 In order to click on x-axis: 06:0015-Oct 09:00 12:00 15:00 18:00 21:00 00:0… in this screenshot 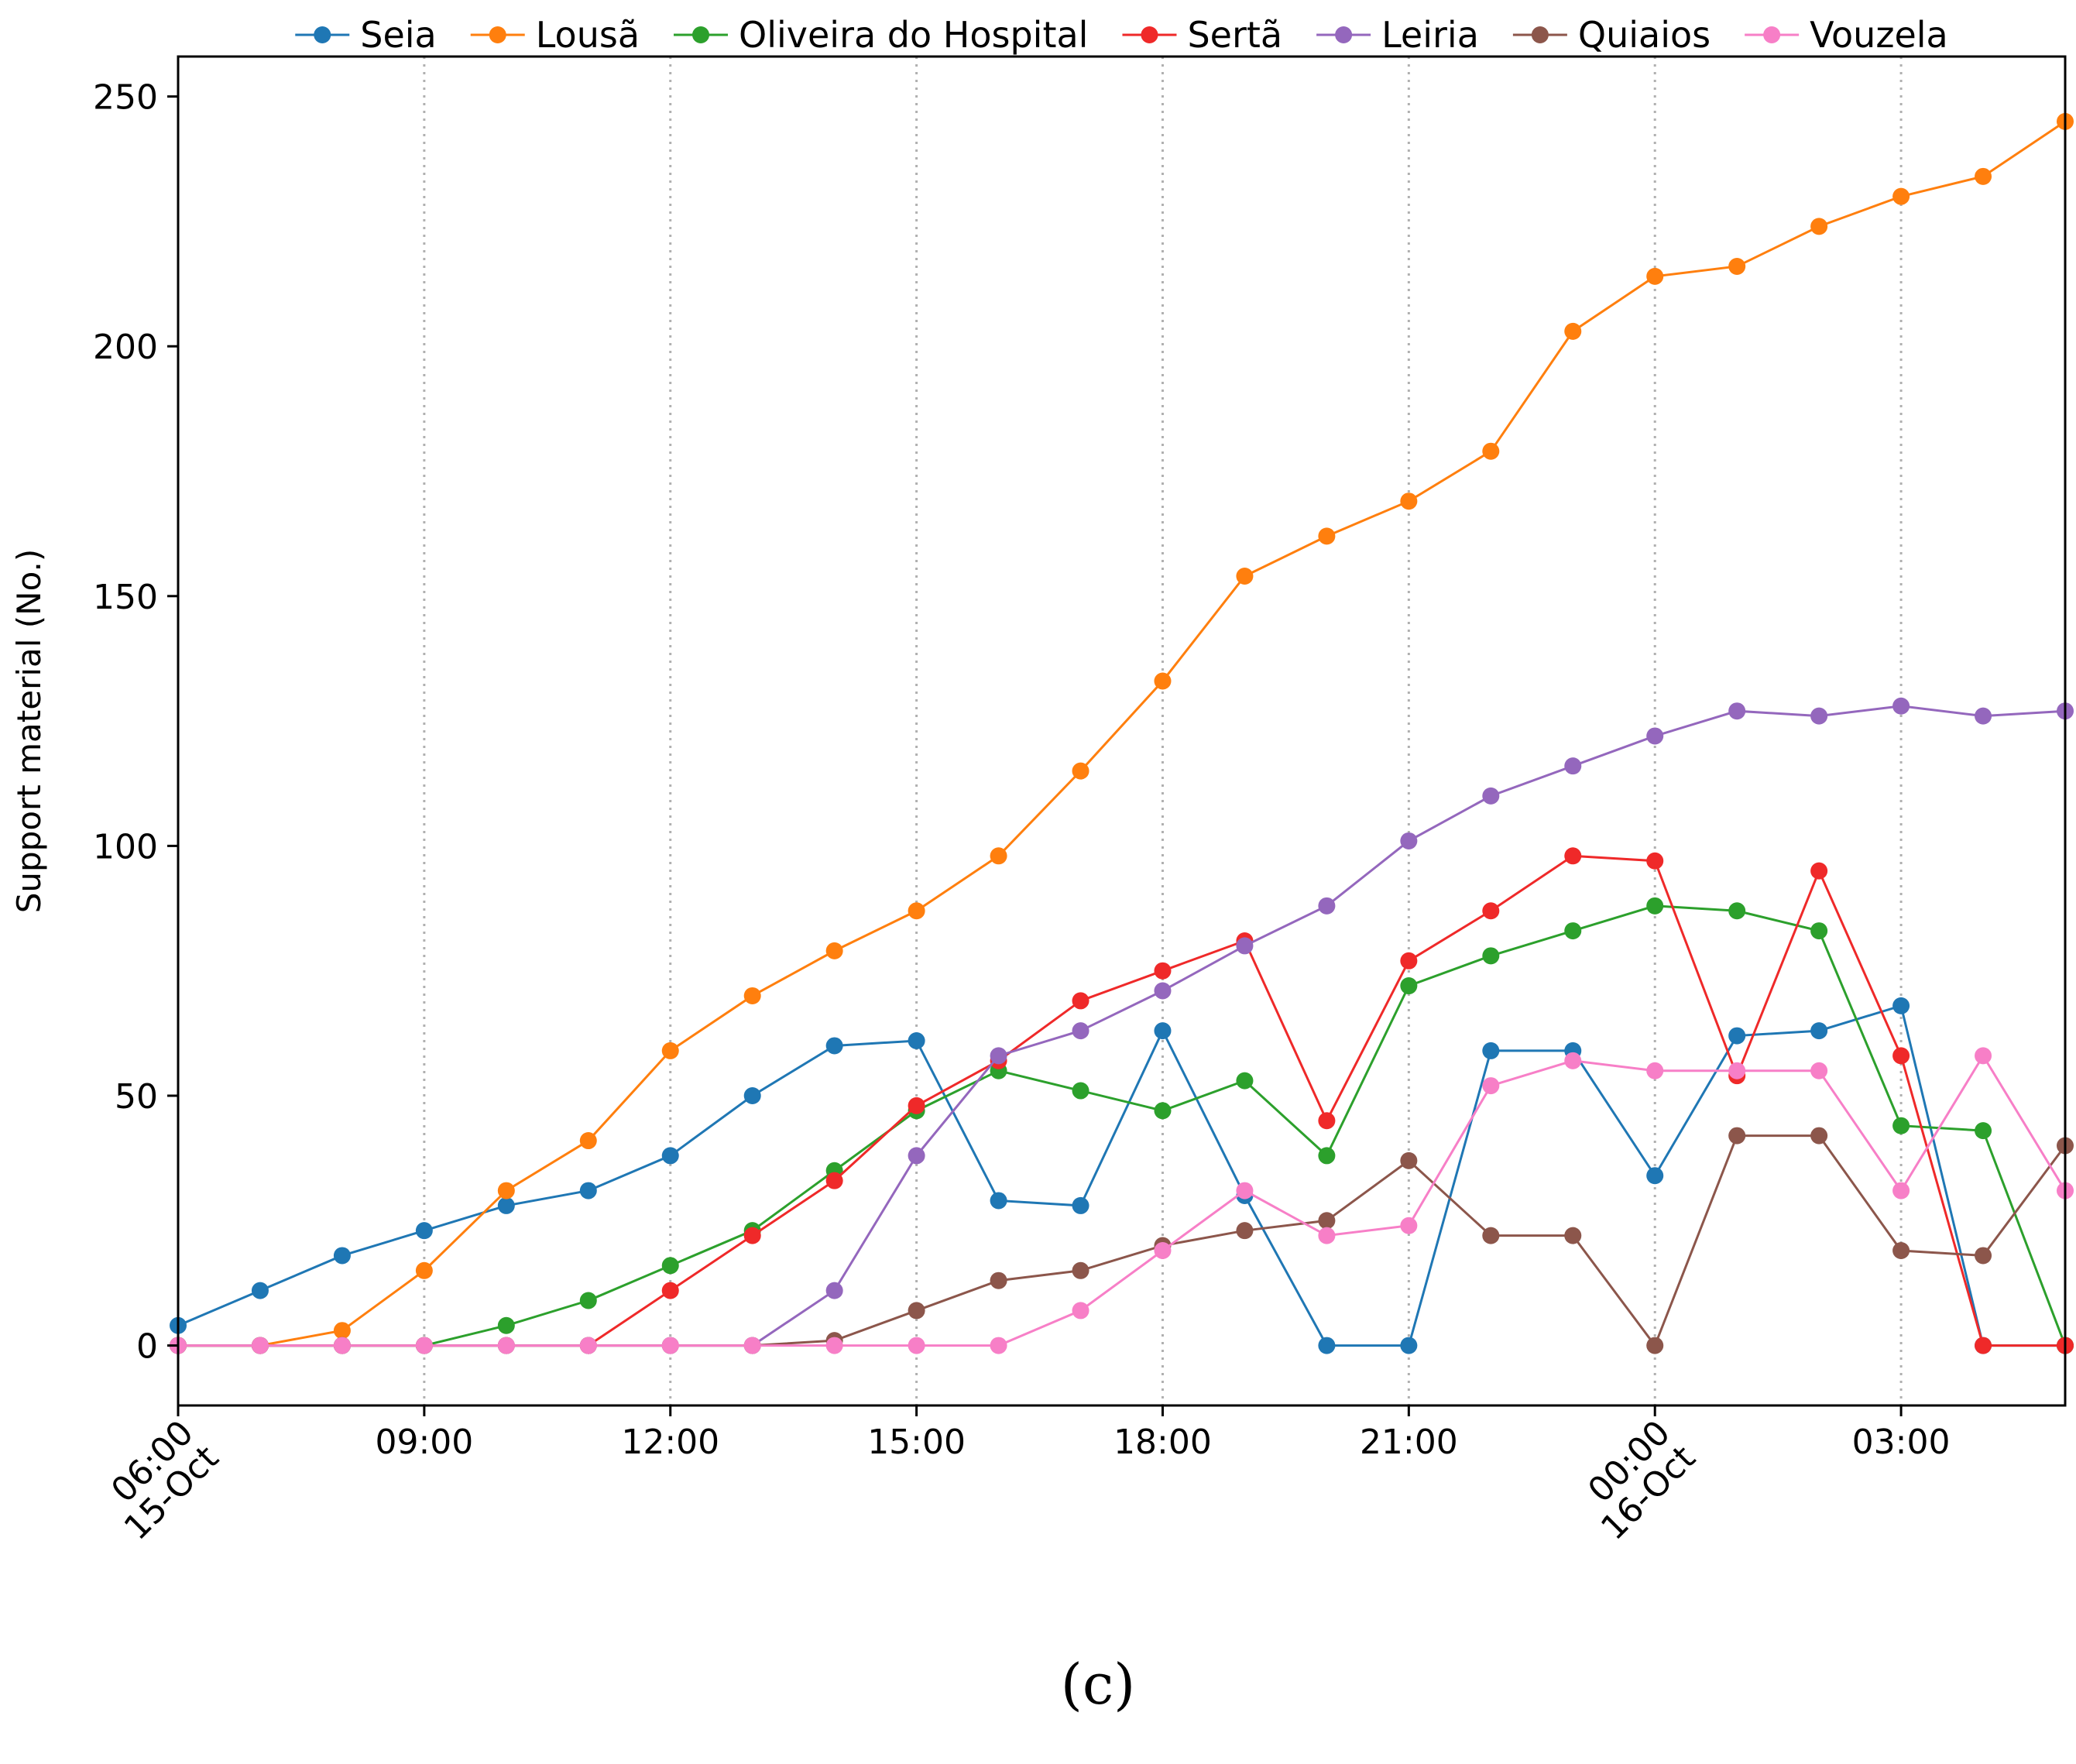, I will do `click(1027, 1476)`.